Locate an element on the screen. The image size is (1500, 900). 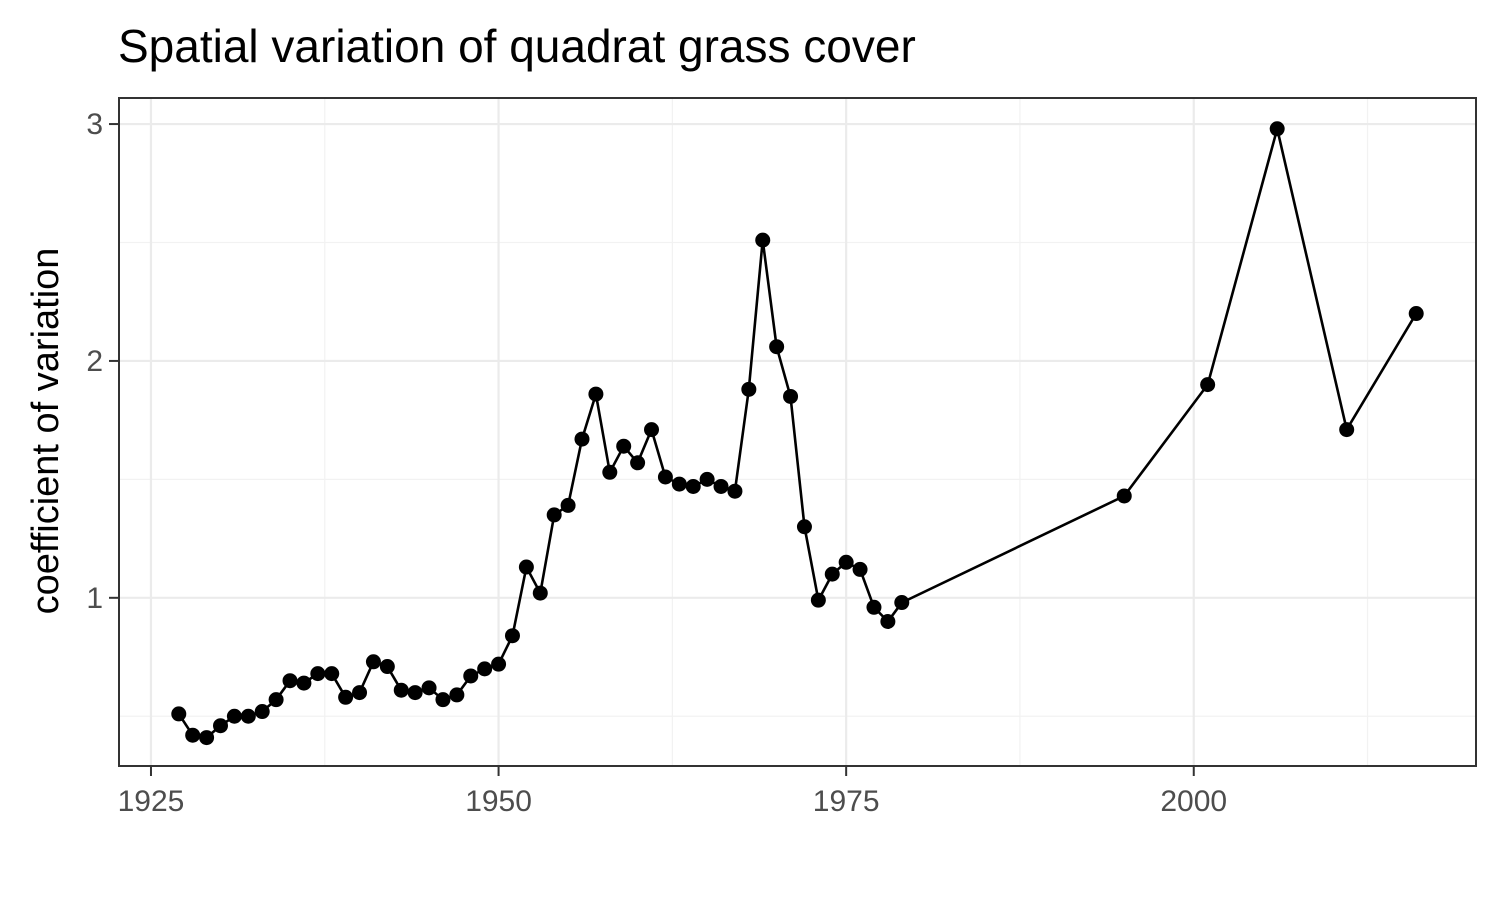
y-tick-label: 2 is located at coordinates (94, 361).